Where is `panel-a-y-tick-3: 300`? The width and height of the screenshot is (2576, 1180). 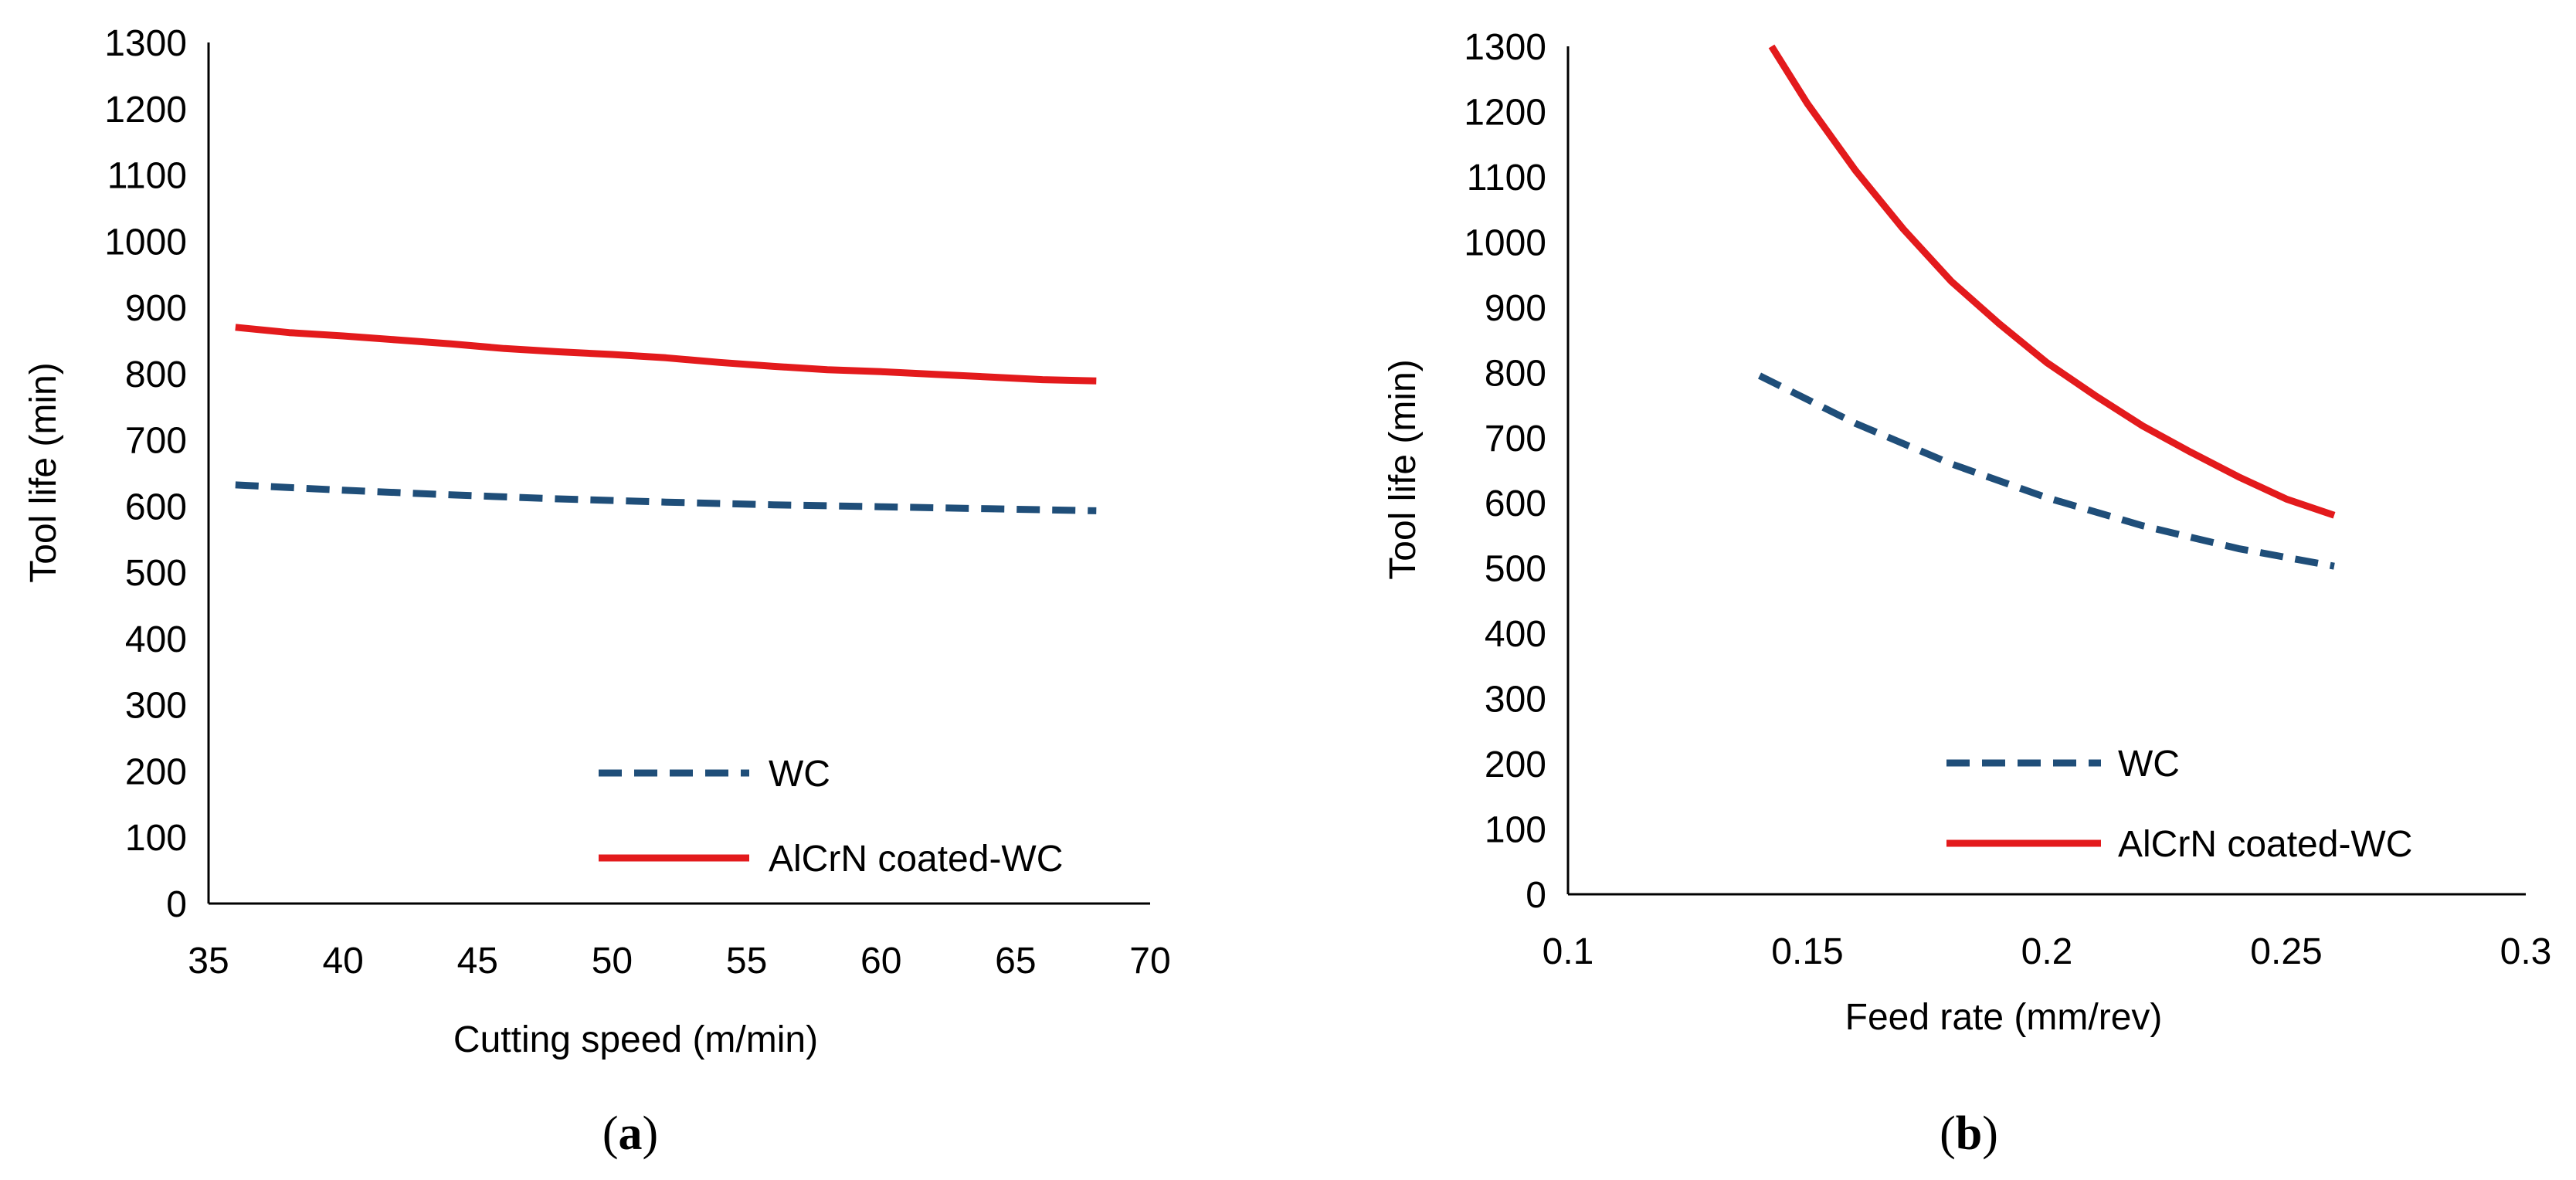
panel-a-y-tick-3: 300 is located at coordinates (156, 706).